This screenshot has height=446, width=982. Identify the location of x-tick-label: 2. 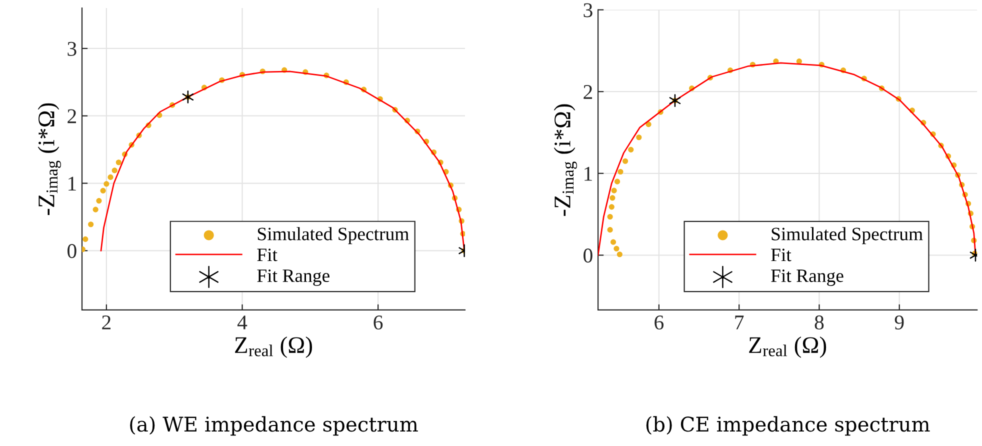
(106, 322).